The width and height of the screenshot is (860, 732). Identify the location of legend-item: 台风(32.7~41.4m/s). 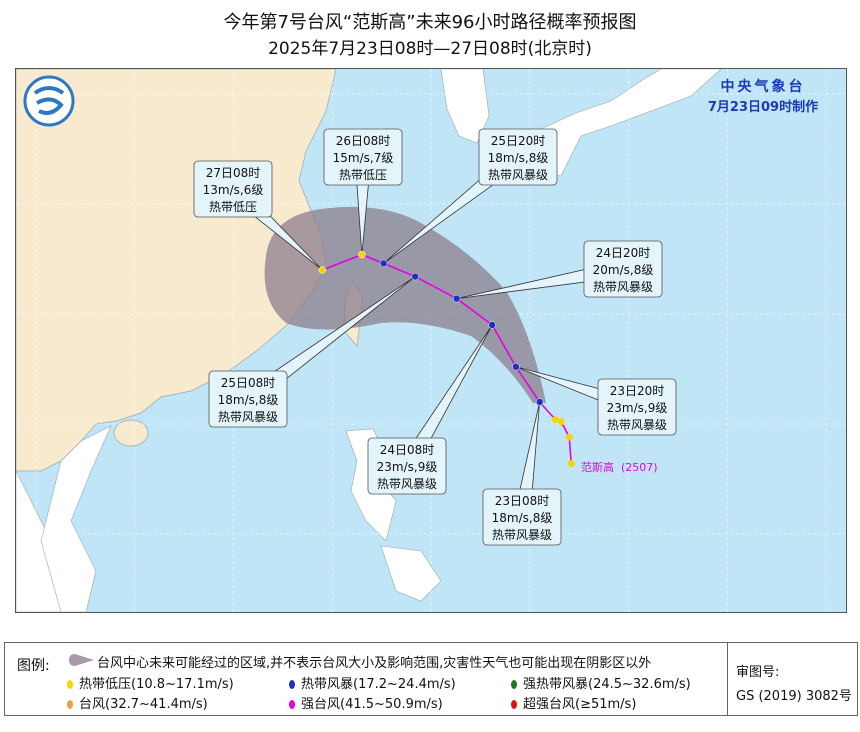
(137, 702).